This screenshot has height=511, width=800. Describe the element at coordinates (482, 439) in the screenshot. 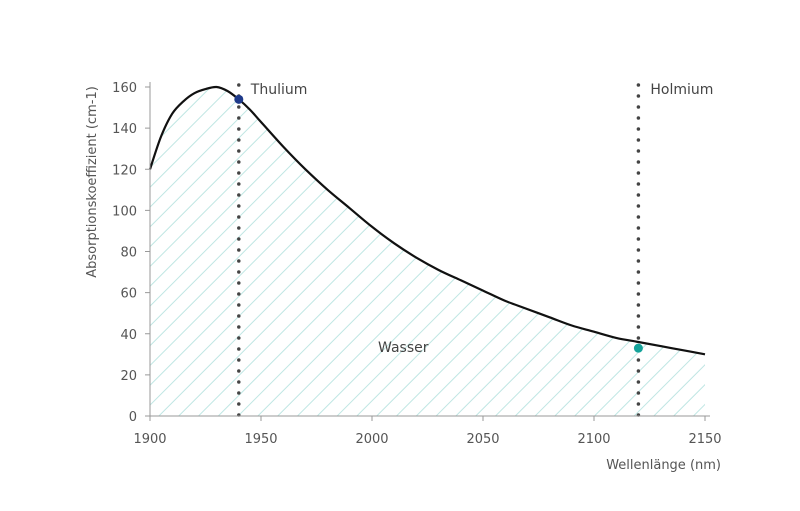

I see `x-tick-label: 2050` at that location.